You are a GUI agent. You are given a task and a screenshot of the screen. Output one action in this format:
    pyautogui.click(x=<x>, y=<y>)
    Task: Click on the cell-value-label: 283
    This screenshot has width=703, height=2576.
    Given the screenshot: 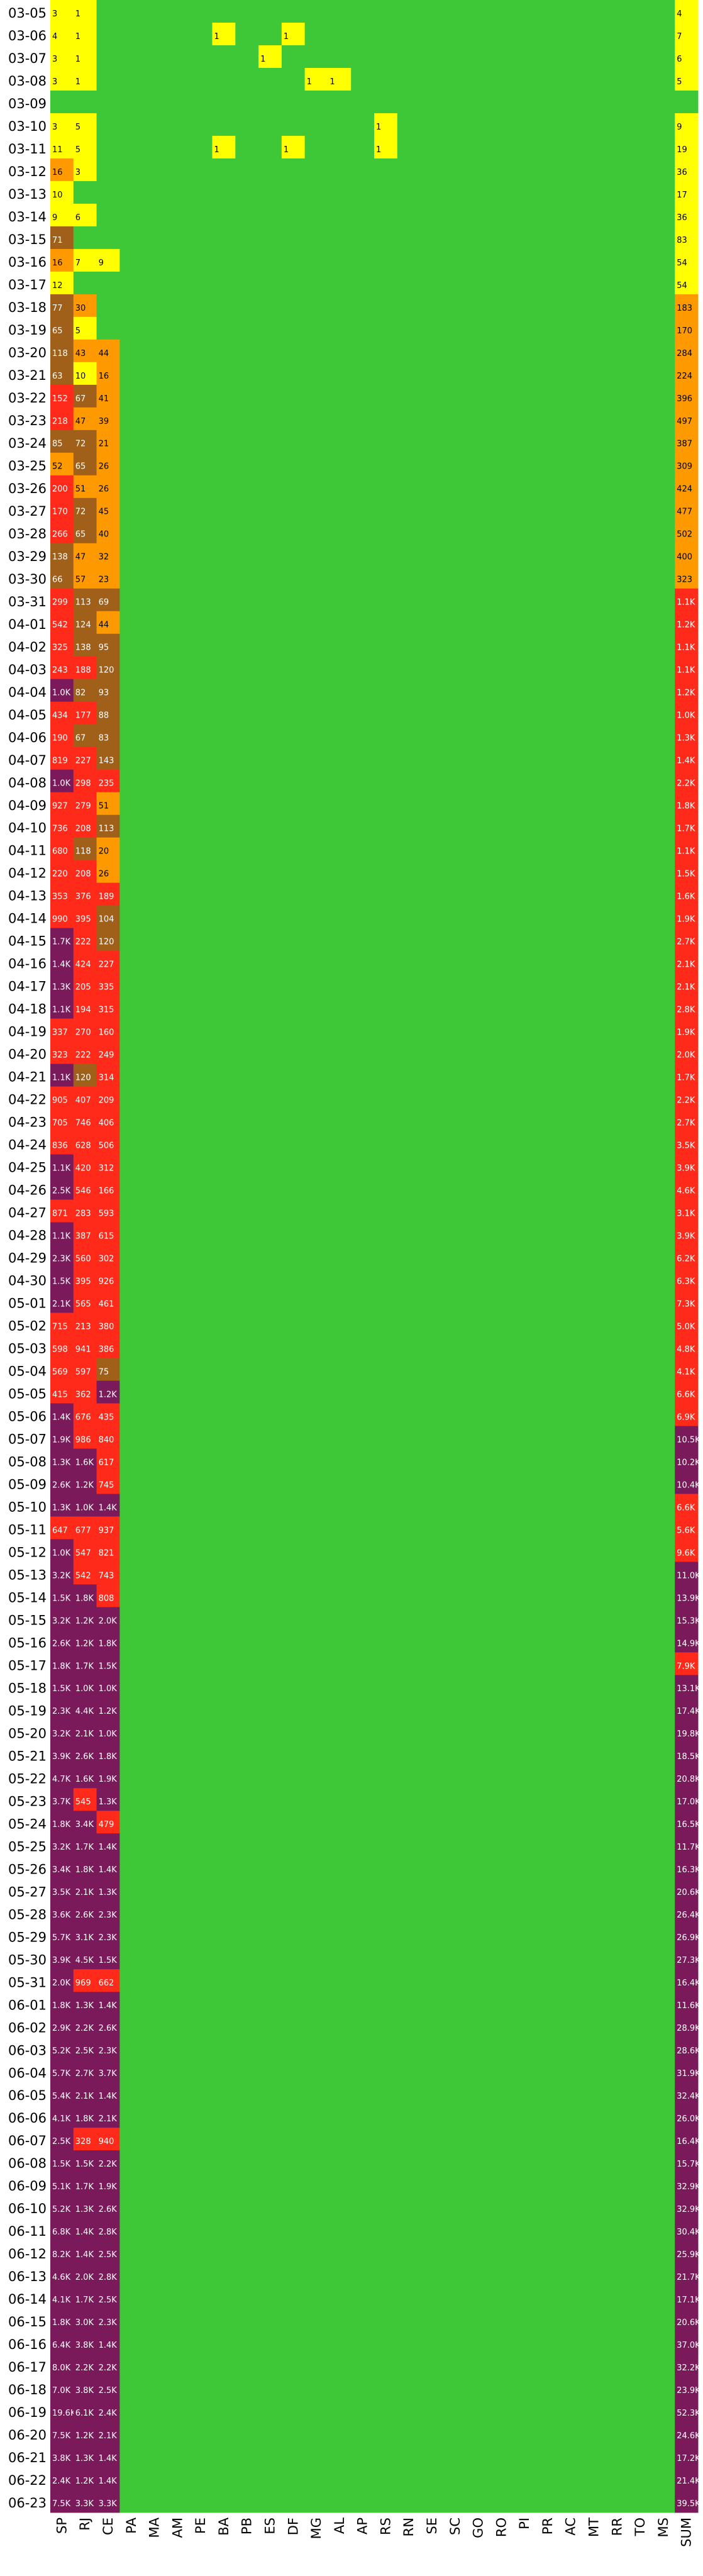 What is the action you would take?
    pyautogui.click(x=83, y=1213)
    